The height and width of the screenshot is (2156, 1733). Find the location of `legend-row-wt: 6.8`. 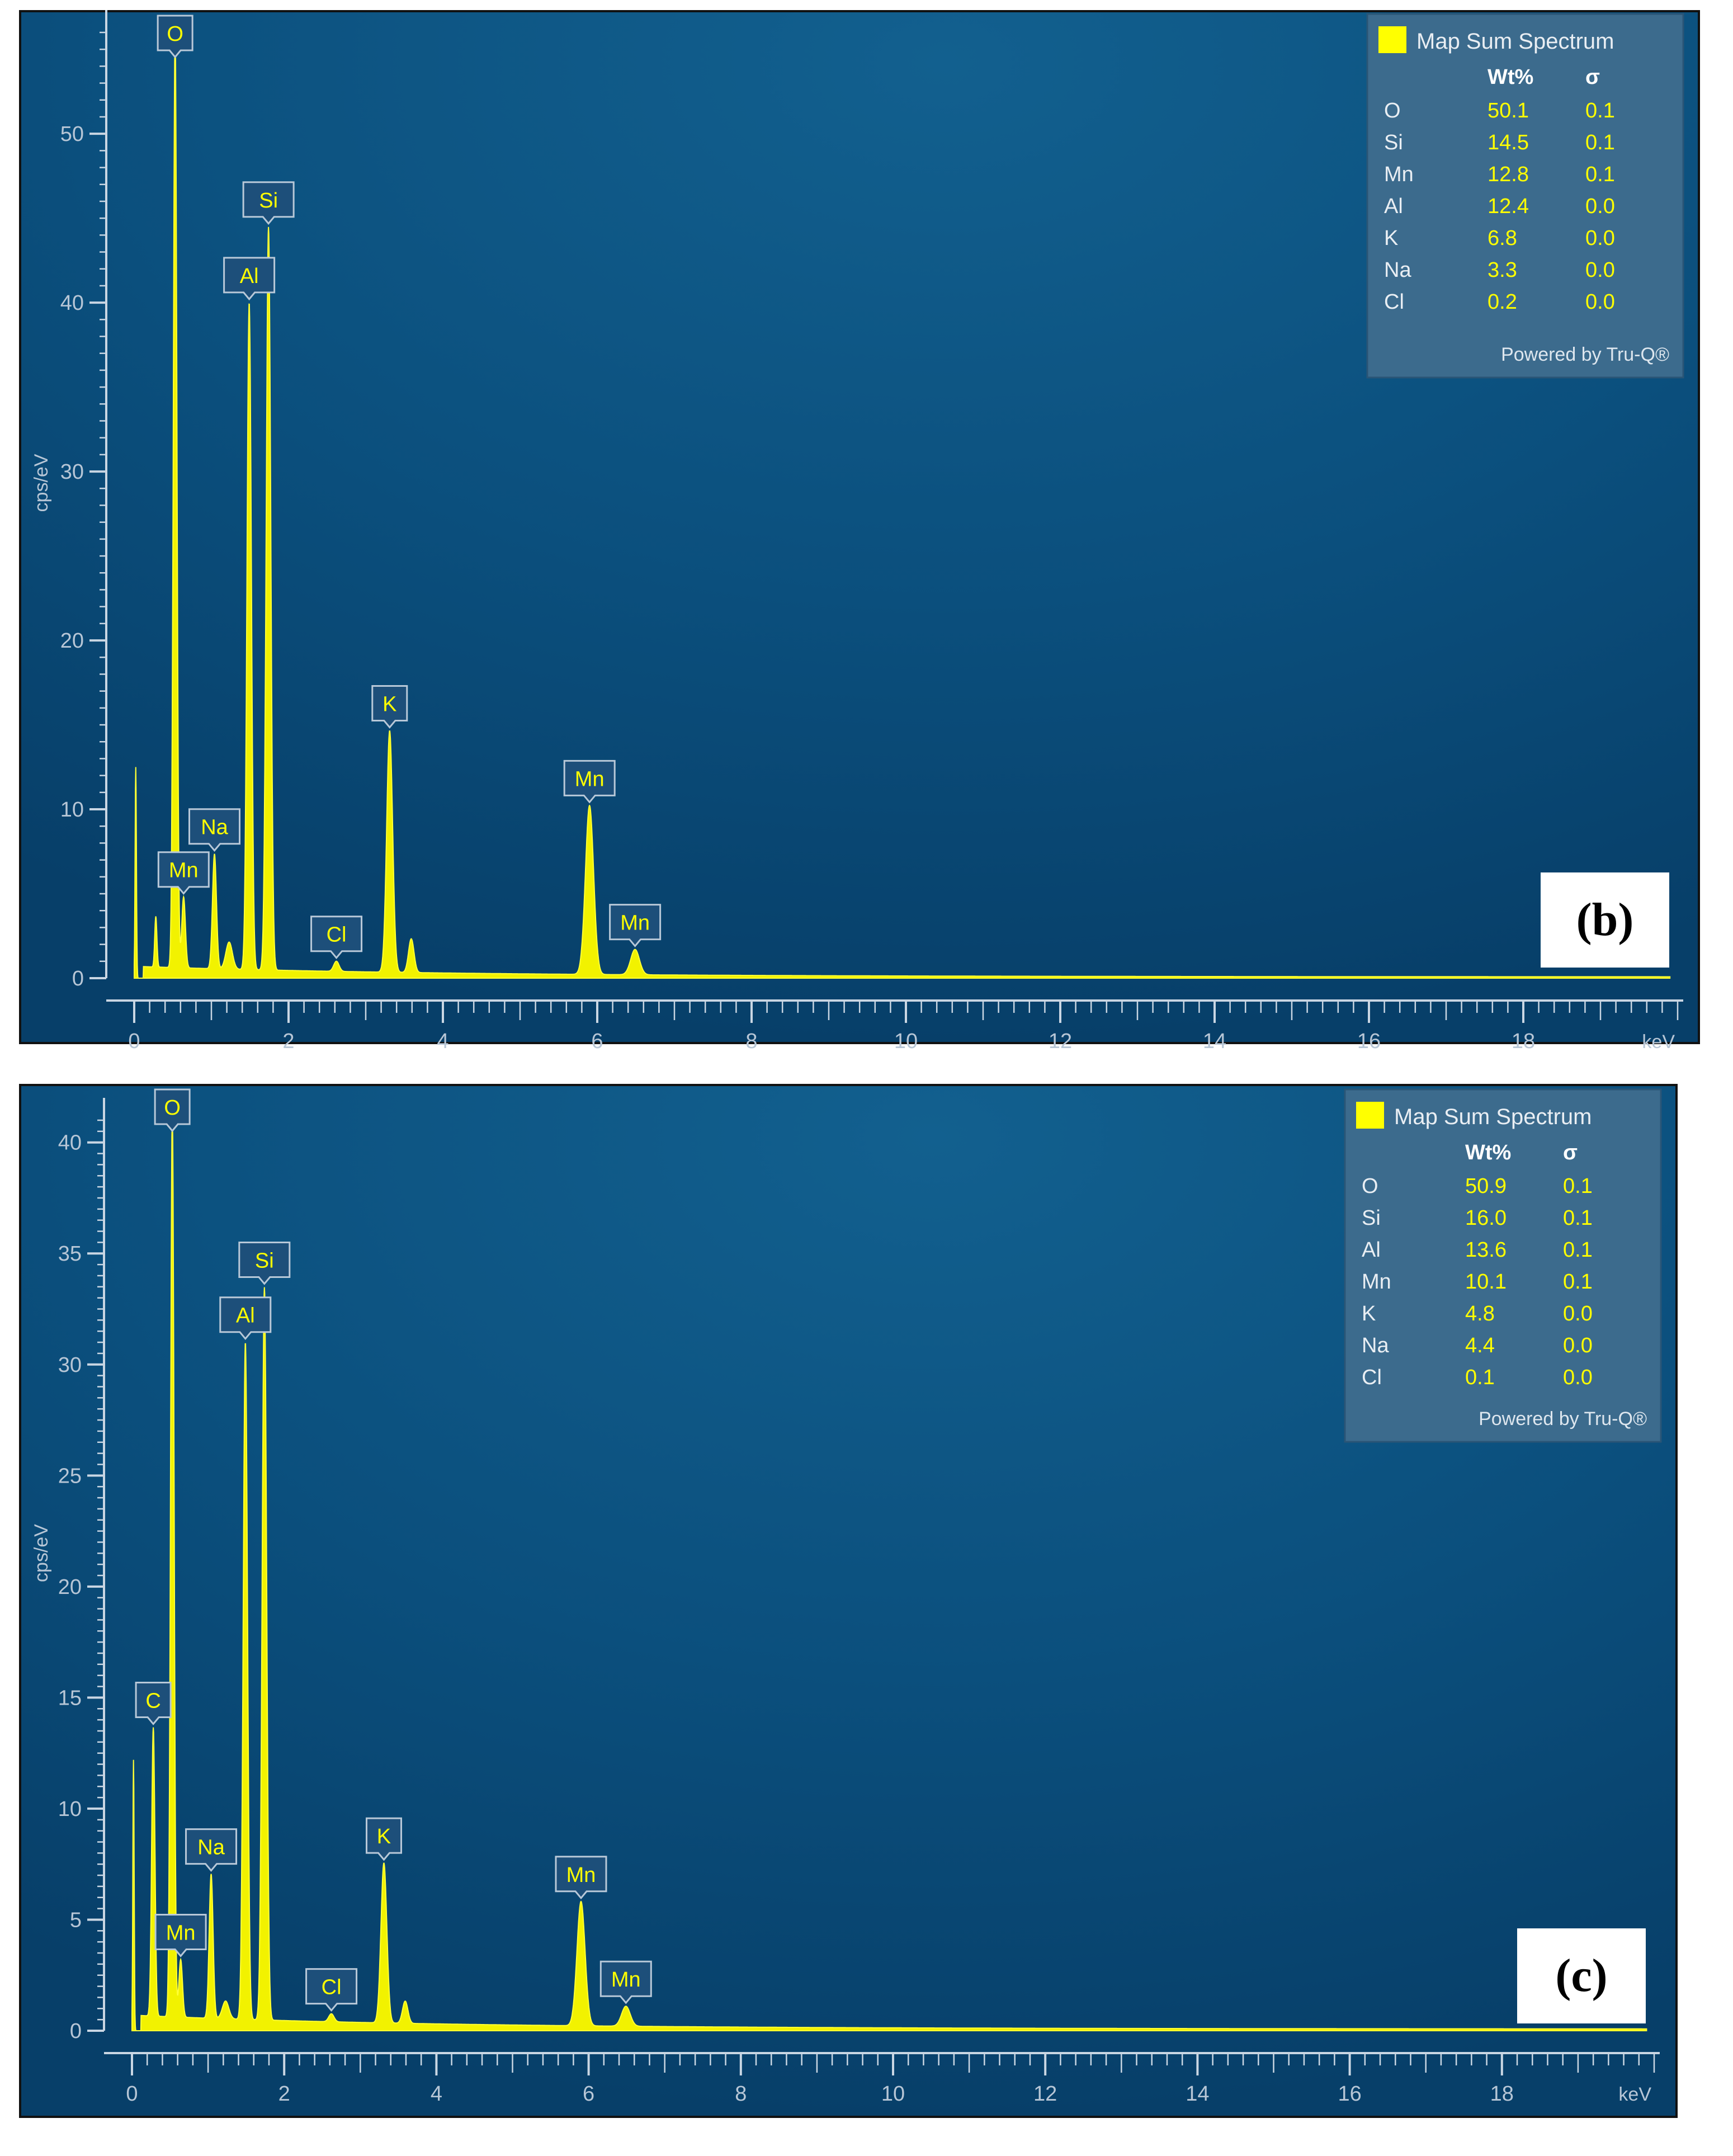

legend-row-wt: 6.8 is located at coordinates (1502, 238).